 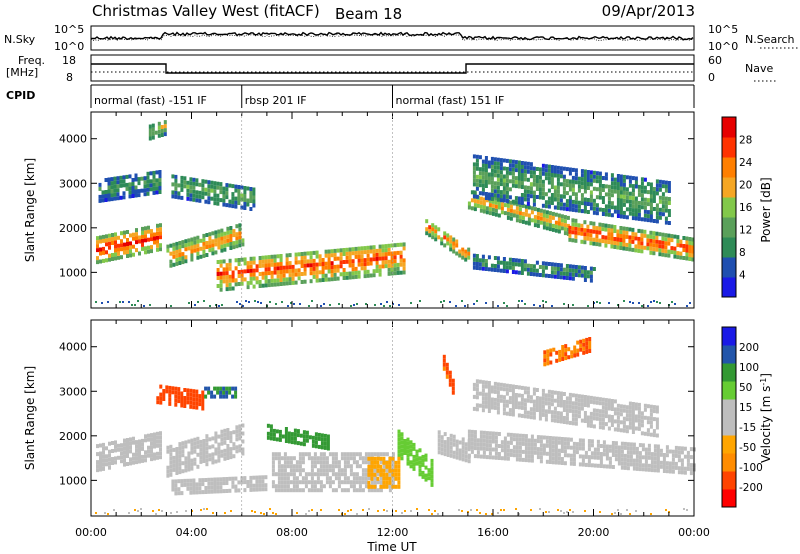 What do you see at coordinates (729, 247) in the screenshot?
I see `colorbar-segment` at bounding box center [729, 247].